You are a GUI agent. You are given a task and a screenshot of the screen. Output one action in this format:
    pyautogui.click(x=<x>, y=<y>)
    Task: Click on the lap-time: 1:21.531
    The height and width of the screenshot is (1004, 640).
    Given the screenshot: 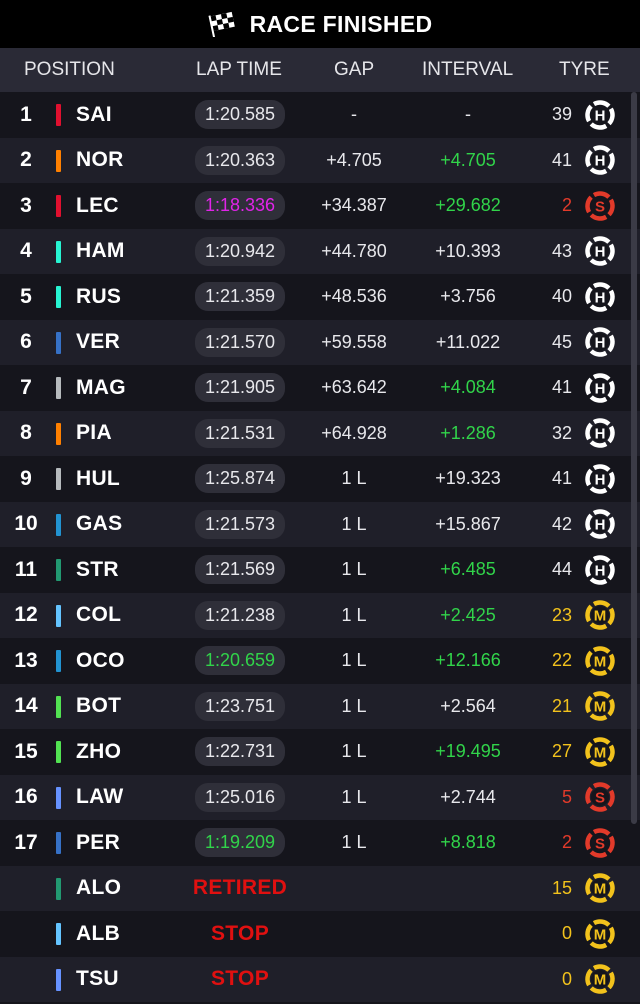 What is the action you would take?
    pyautogui.click(x=240, y=434)
    